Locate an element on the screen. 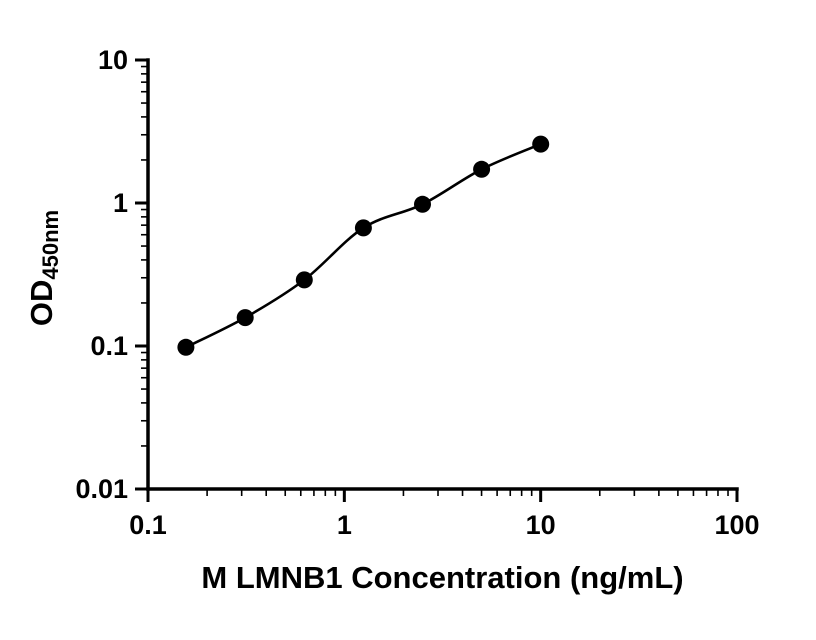  y-tick-label: 0.01 is located at coordinates (101, 489).